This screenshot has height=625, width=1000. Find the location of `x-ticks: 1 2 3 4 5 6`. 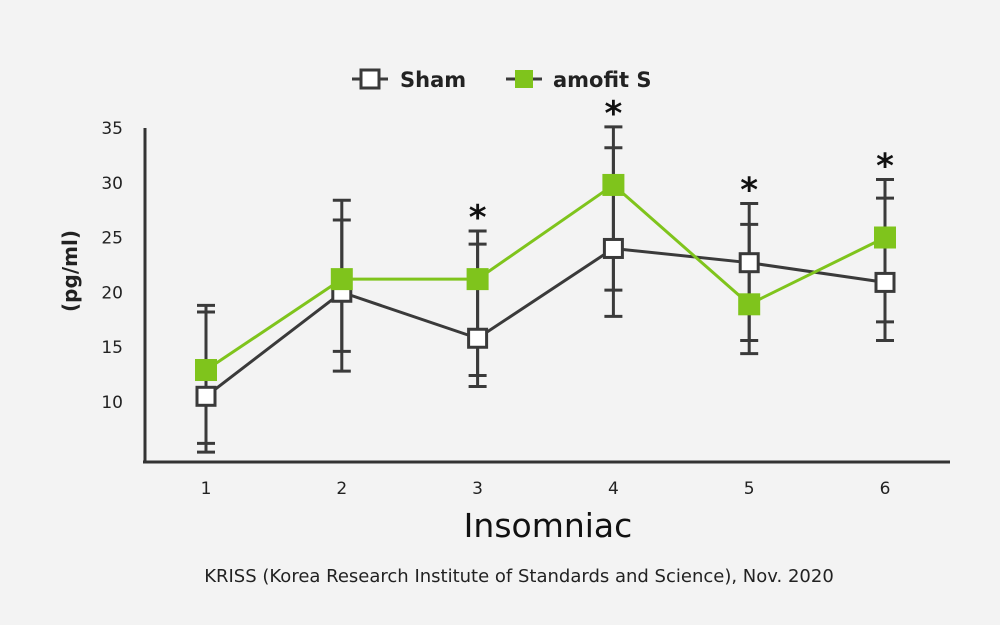

x-ticks: 1 2 3 4 5 6 is located at coordinates (546, 489).